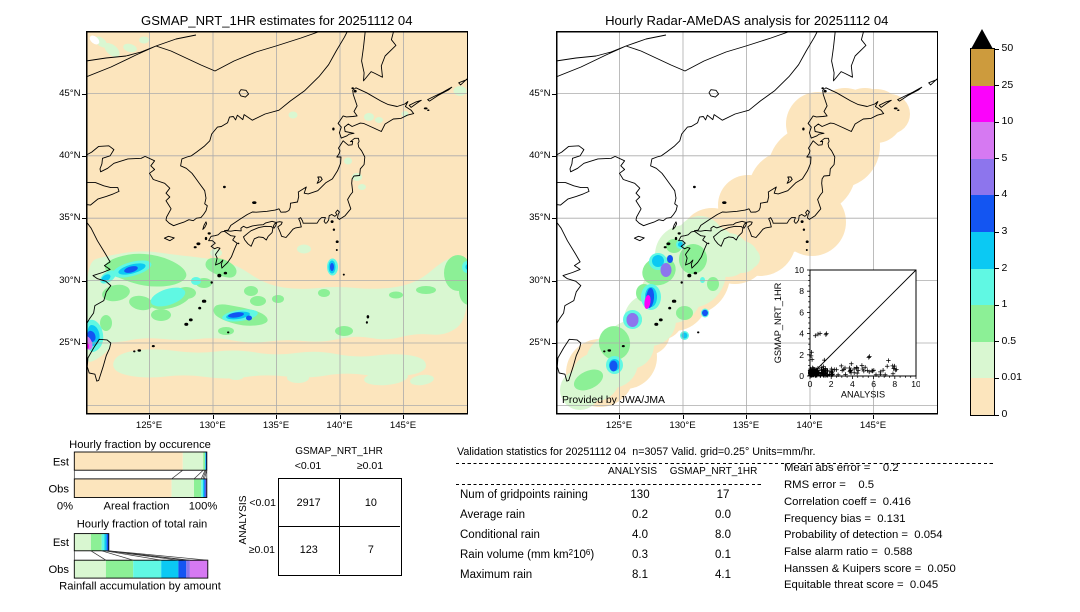  What do you see at coordinates (137, 507) in the screenshot?
I see `svg-text: Areal fraction` at bounding box center [137, 507].